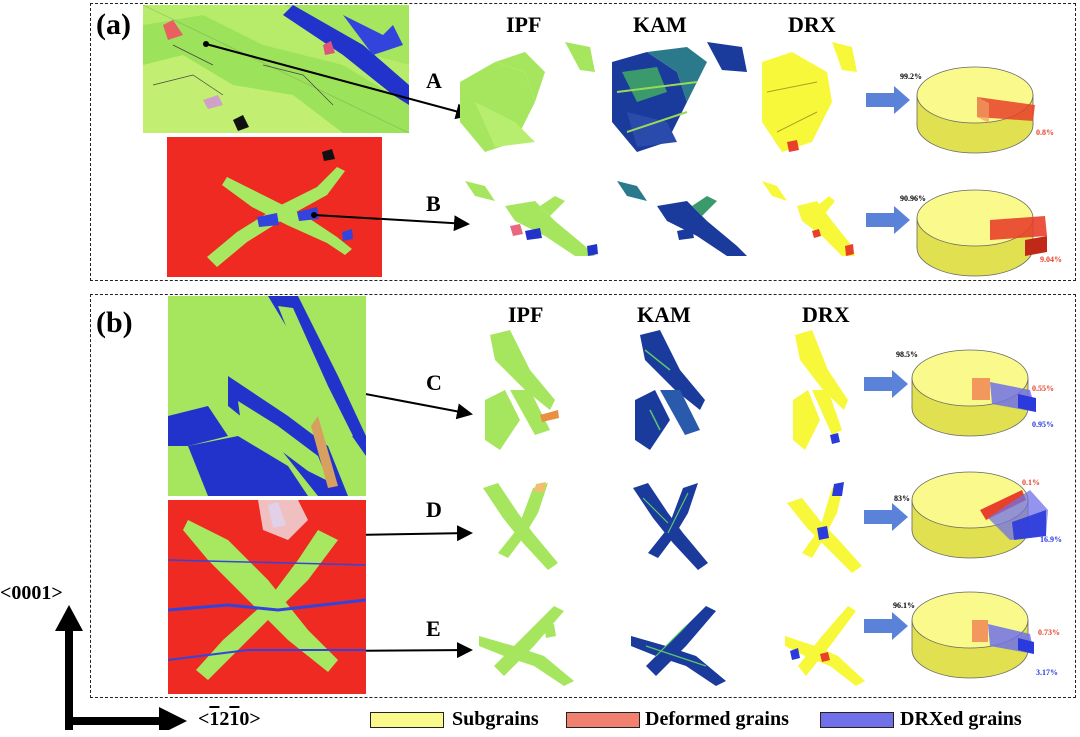 Image resolution: width=1080 pixels, height=737 pixels. Describe the element at coordinates (433, 203) in the screenshot. I see `row-label-b: B` at that location.